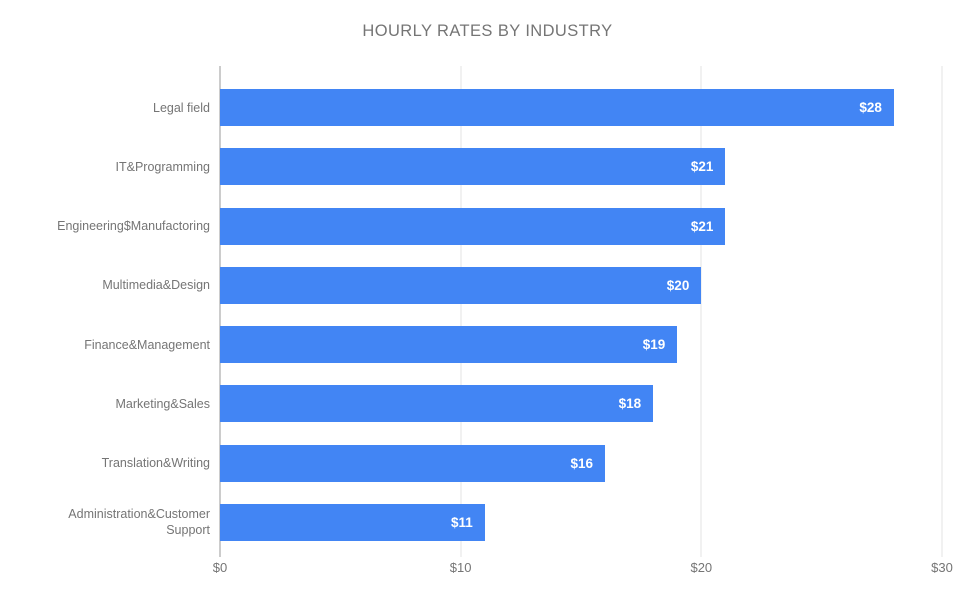 Image resolution: width=975 pixels, height=603 pixels. I want to click on bar-row: $18, so click(581, 403).